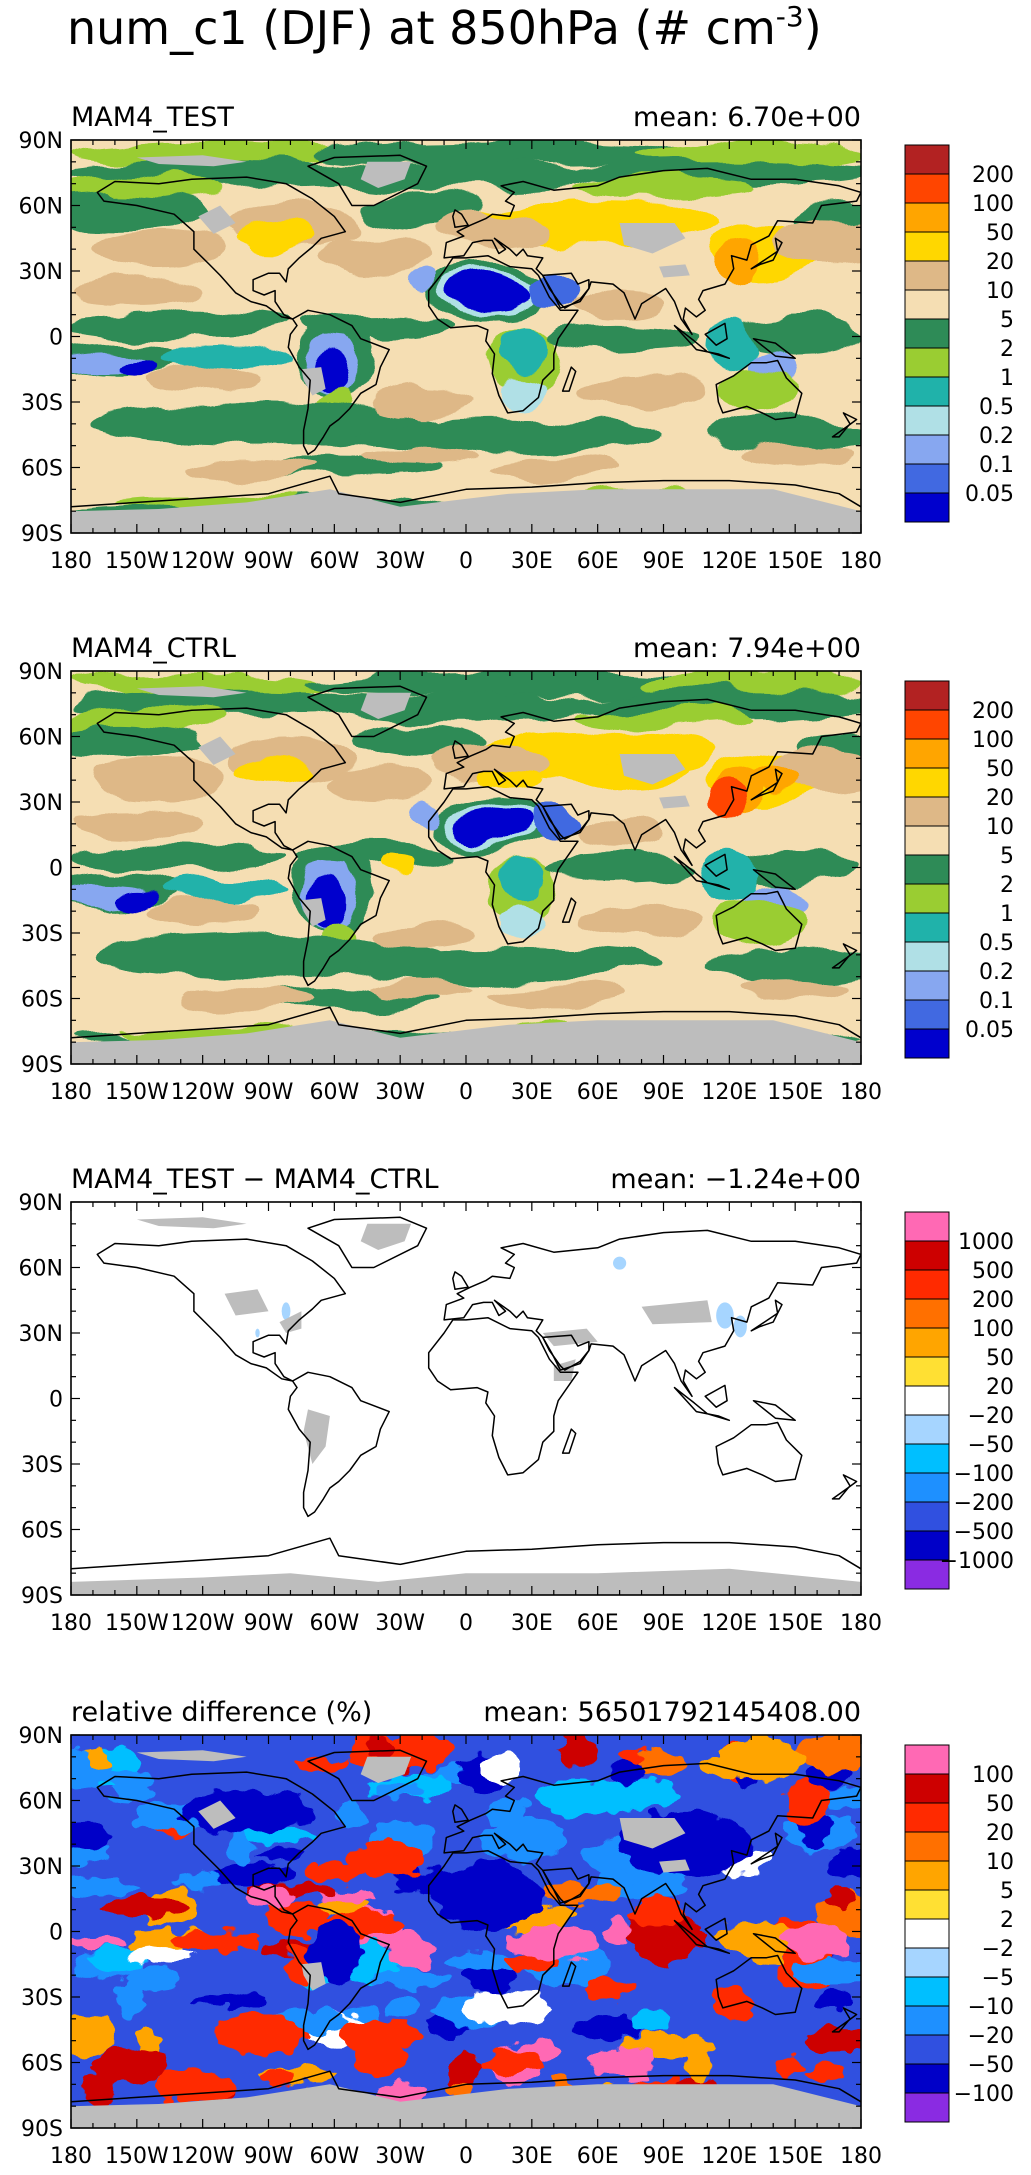  I want to click on x-tick-label: 90E, so click(664, 1623).